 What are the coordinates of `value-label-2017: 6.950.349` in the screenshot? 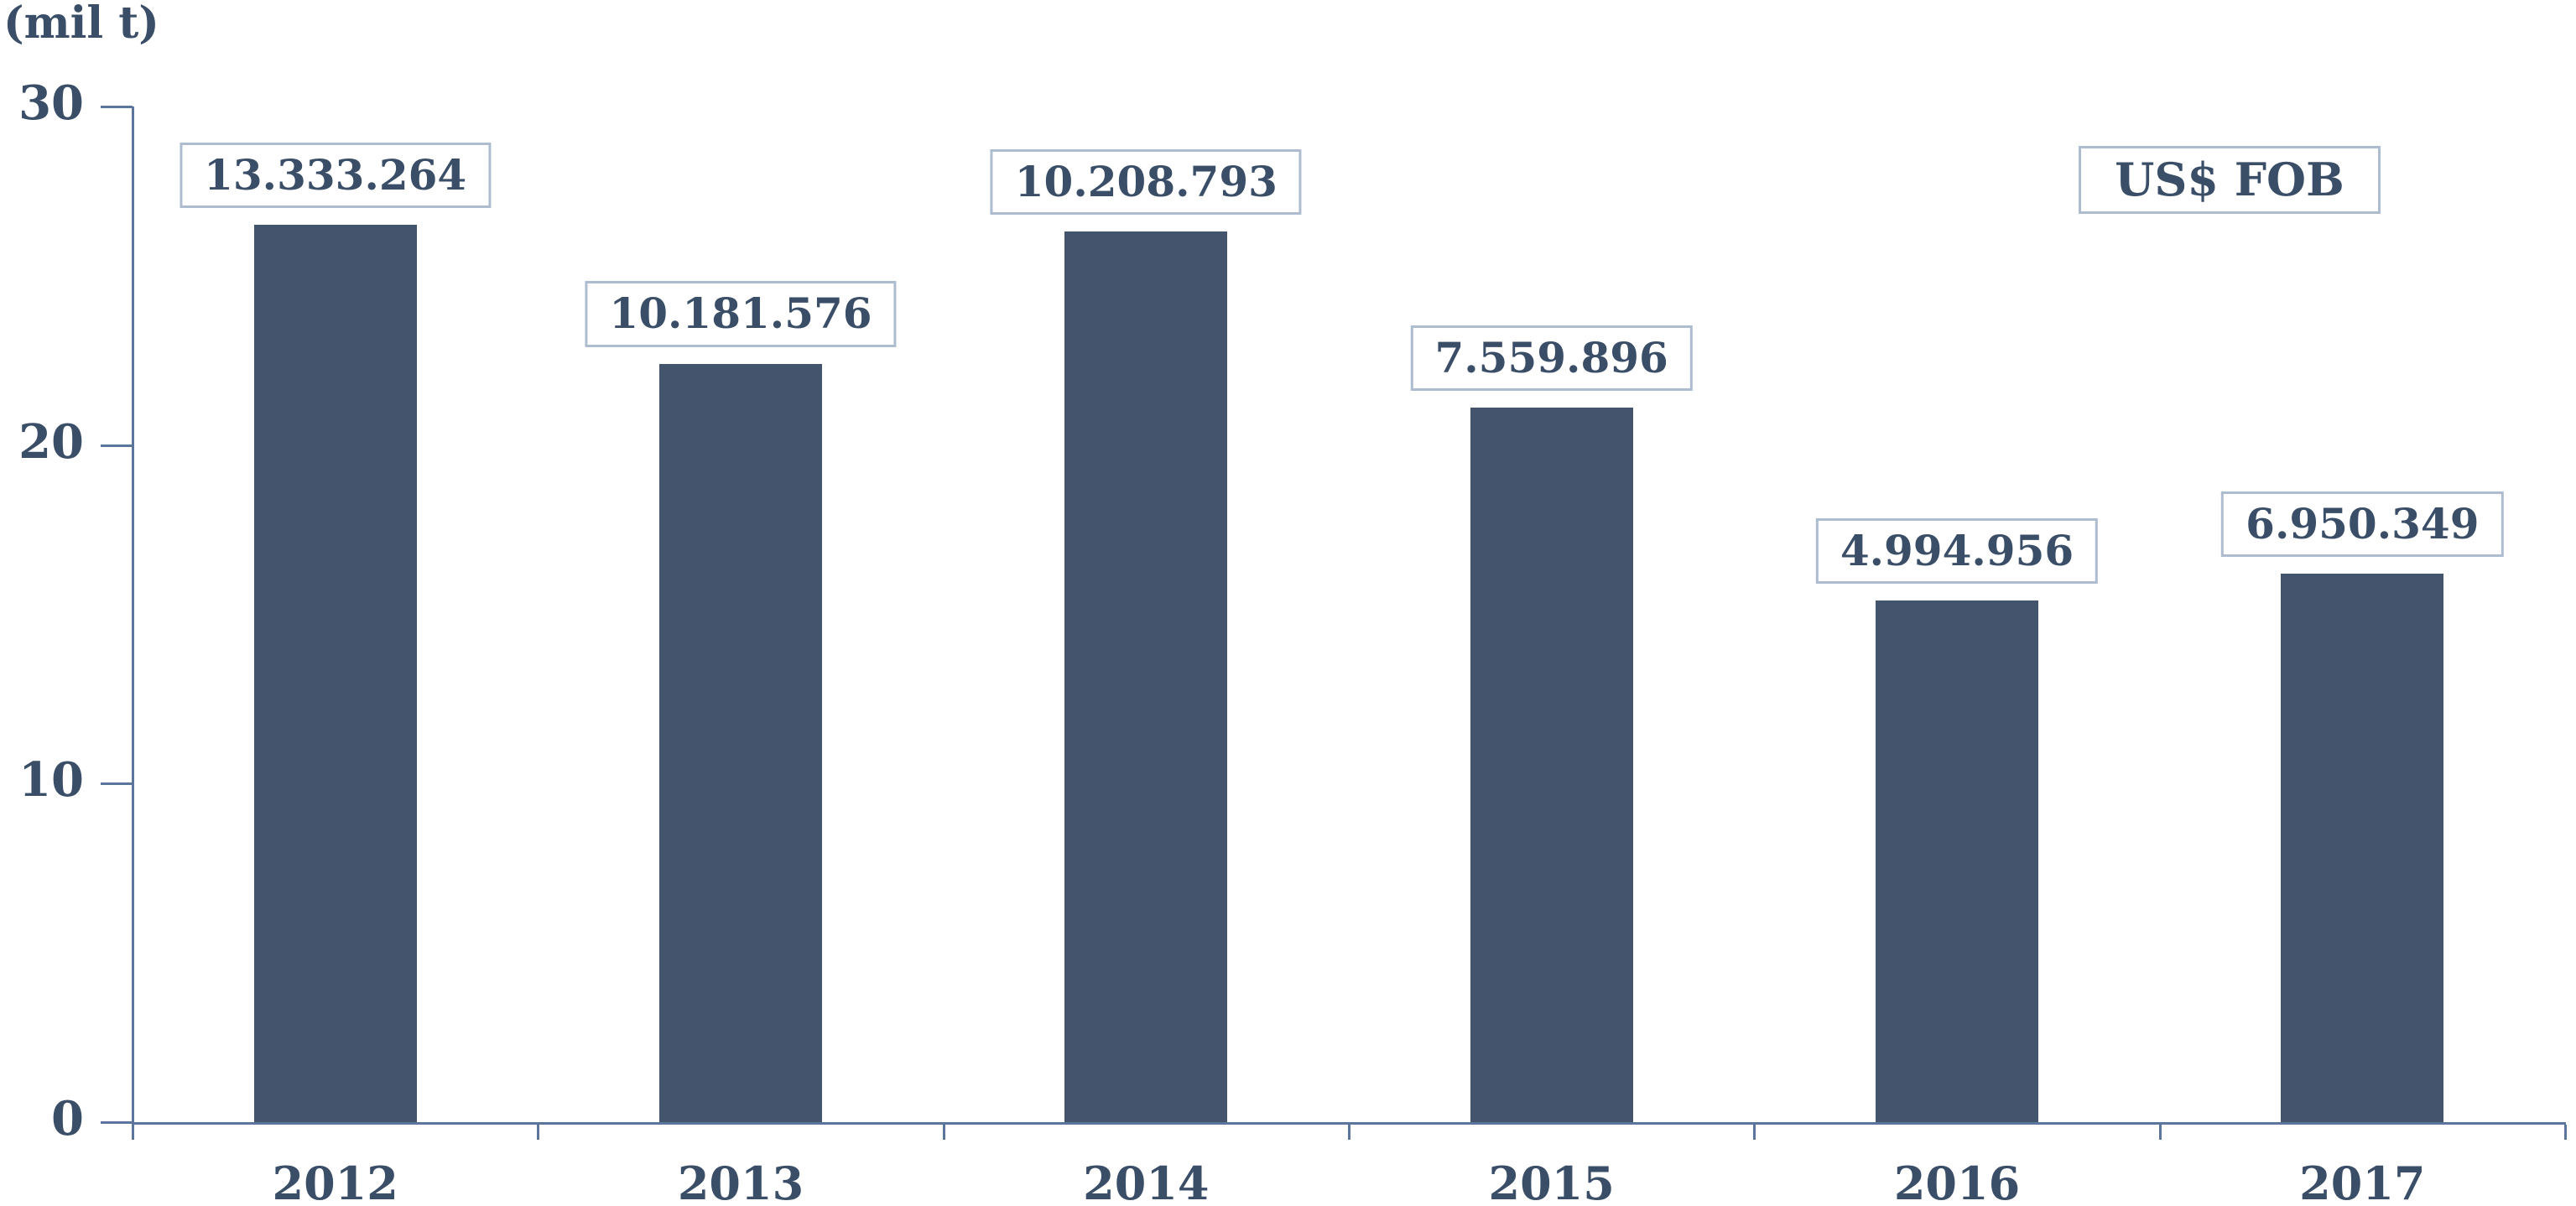 It's located at (2362, 525).